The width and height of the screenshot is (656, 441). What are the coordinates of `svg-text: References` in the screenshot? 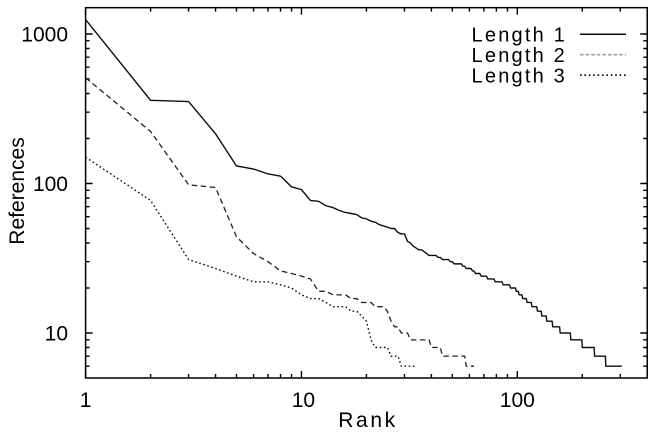 It's located at (17, 190).